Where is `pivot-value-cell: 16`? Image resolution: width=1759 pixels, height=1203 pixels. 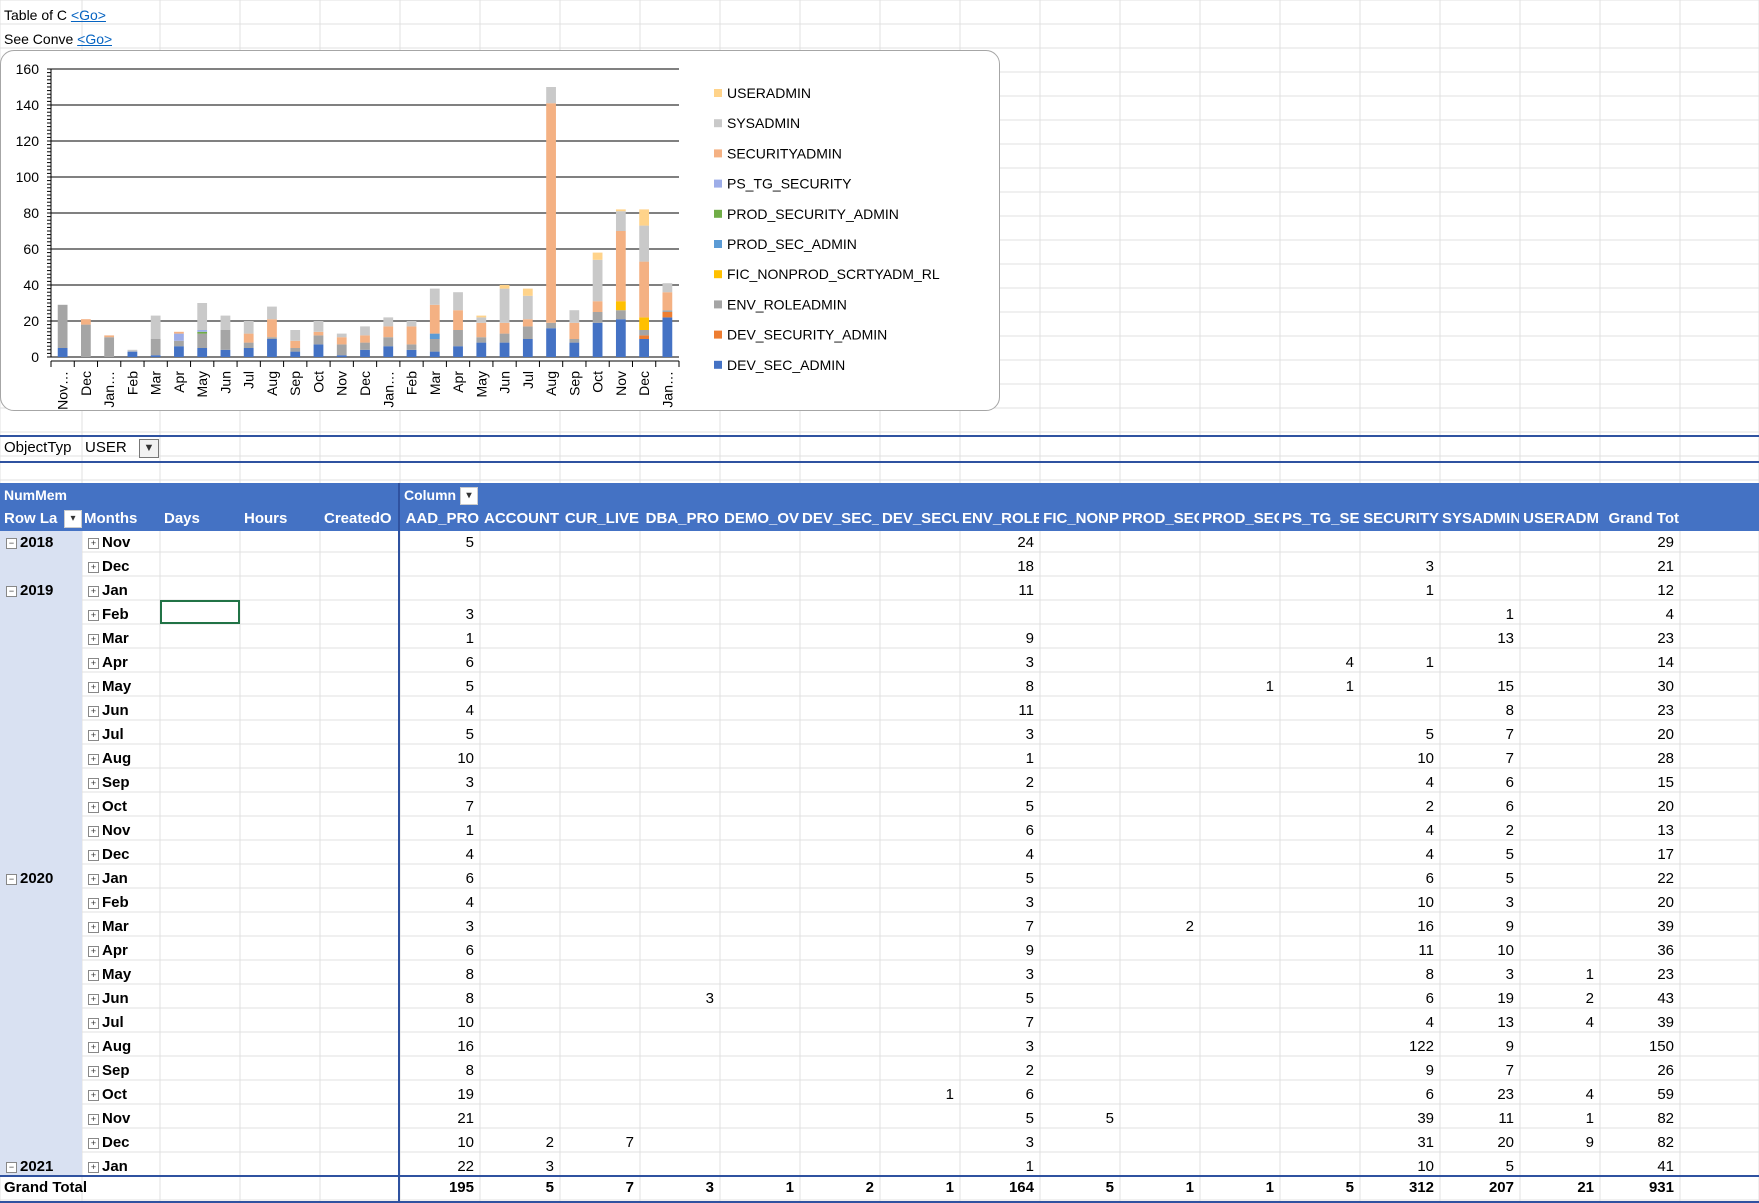 pivot-value-cell: 16 is located at coordinates (465, 1046).